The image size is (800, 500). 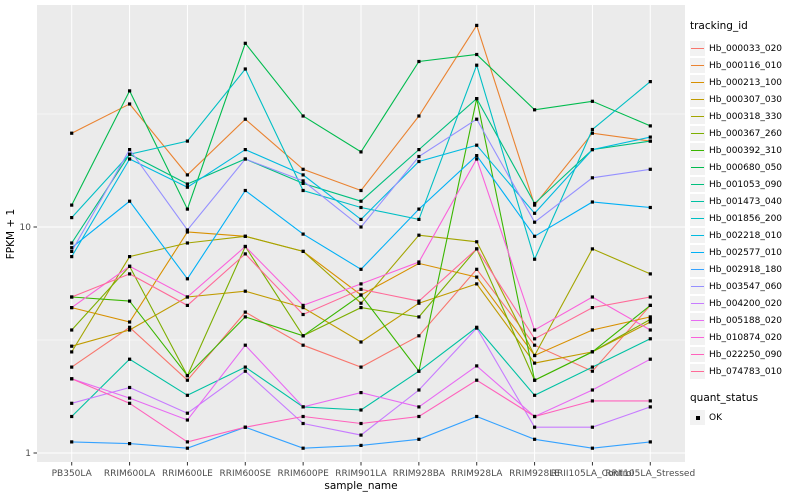 I want to click on legend-entry-label: Hb_004200_020, so click(x=746, y=303).